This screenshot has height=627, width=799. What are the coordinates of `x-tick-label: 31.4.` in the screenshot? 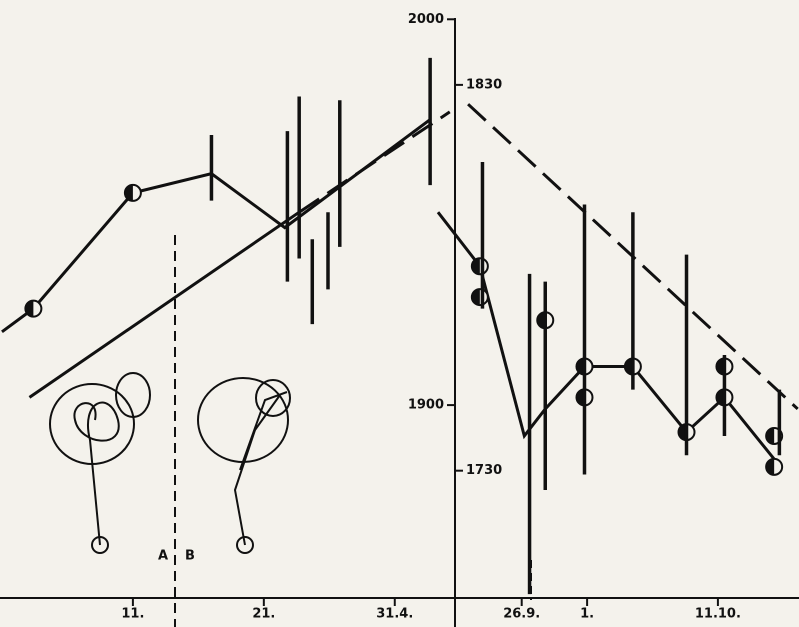 It's located at (394, 614).